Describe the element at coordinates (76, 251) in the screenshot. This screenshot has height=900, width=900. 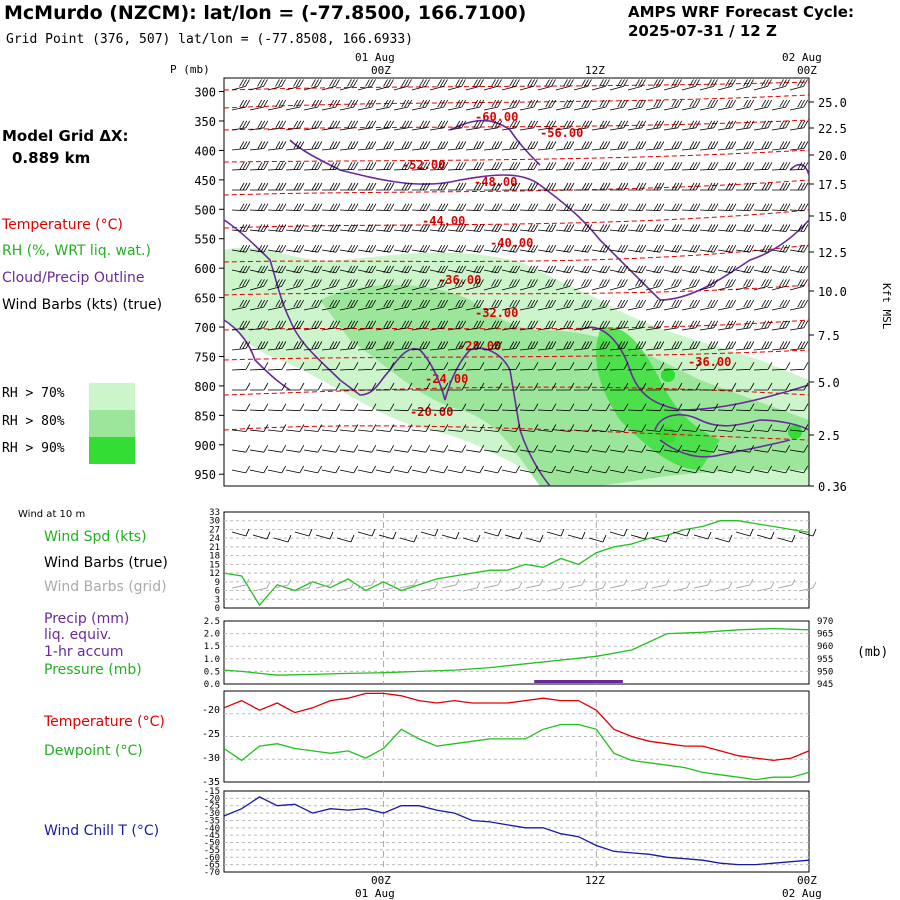
I see `legend-rh: RH (%, WRT liq. wat.)` at that location.